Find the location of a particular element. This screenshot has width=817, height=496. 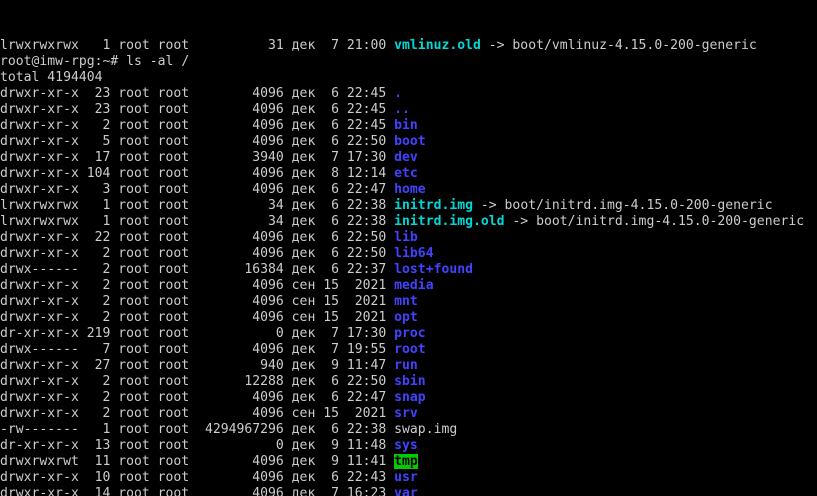

entry-meta: drwxr-xr-x 2 root root 4096 дек 6 22:50 is located at coordinates (197, 253).